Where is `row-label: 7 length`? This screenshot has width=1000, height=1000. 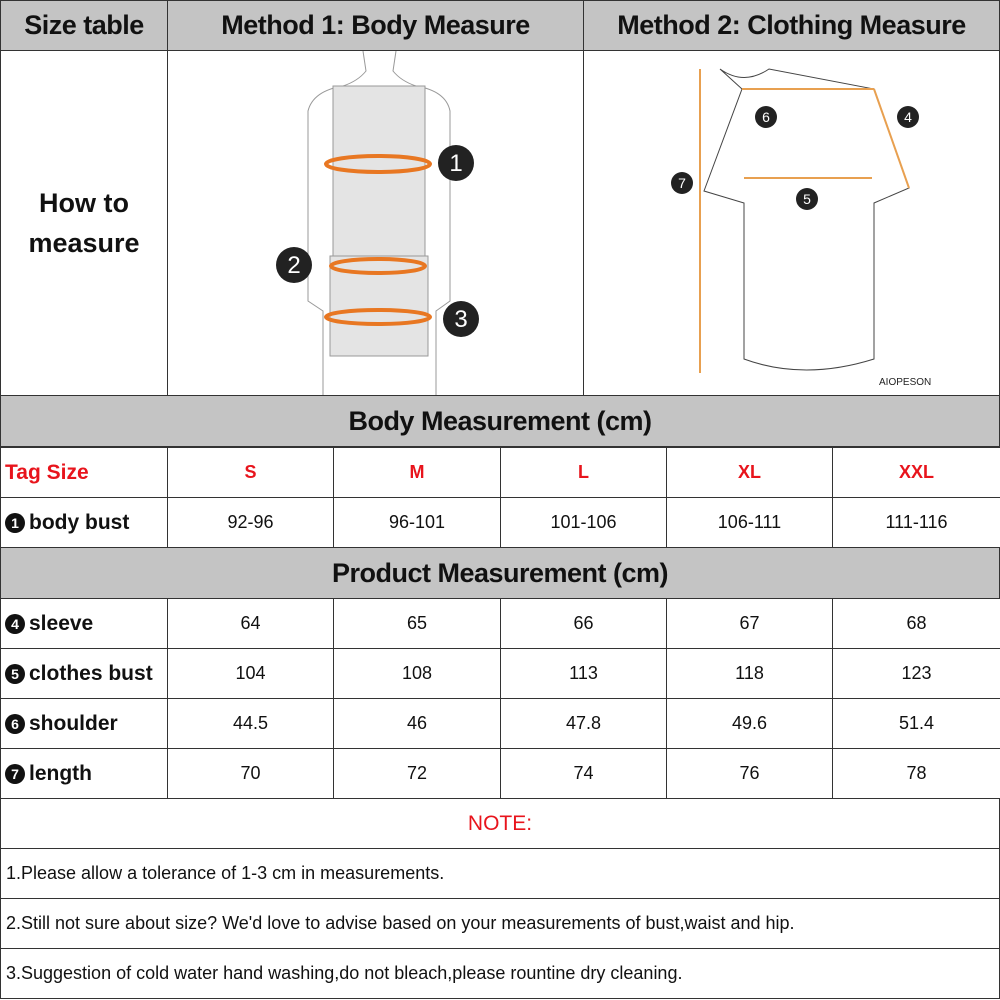 row-label: 7 length is located at coordinates (84, 773).